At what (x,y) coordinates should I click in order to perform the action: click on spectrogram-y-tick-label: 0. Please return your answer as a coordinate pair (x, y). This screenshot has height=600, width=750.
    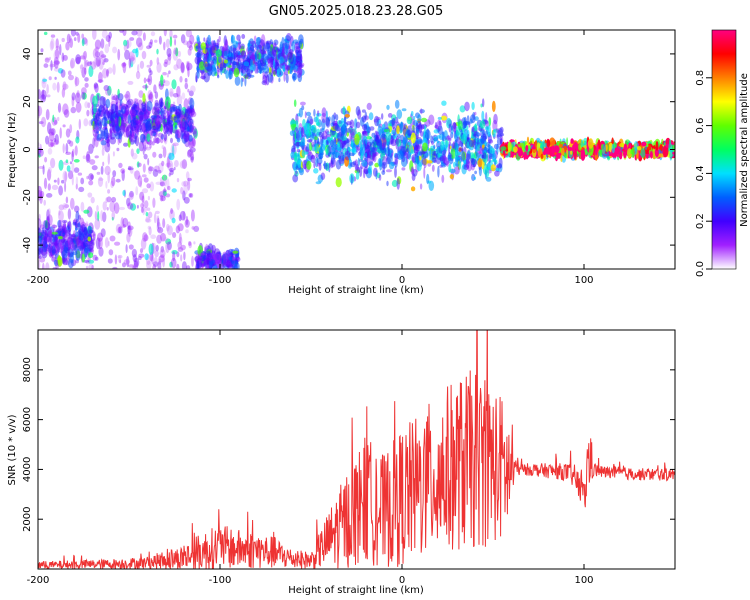
    Looking at the image, I should click on (27, 149).